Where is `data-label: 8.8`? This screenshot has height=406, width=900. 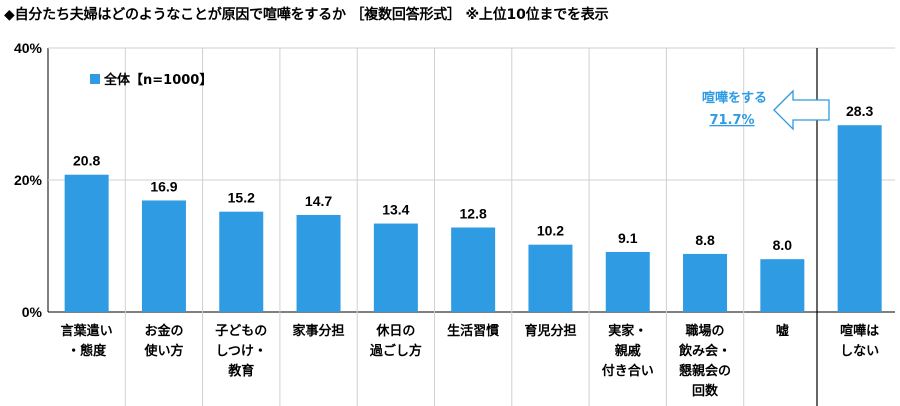 data-label: 8.8 is located at coordinates (705, 240).